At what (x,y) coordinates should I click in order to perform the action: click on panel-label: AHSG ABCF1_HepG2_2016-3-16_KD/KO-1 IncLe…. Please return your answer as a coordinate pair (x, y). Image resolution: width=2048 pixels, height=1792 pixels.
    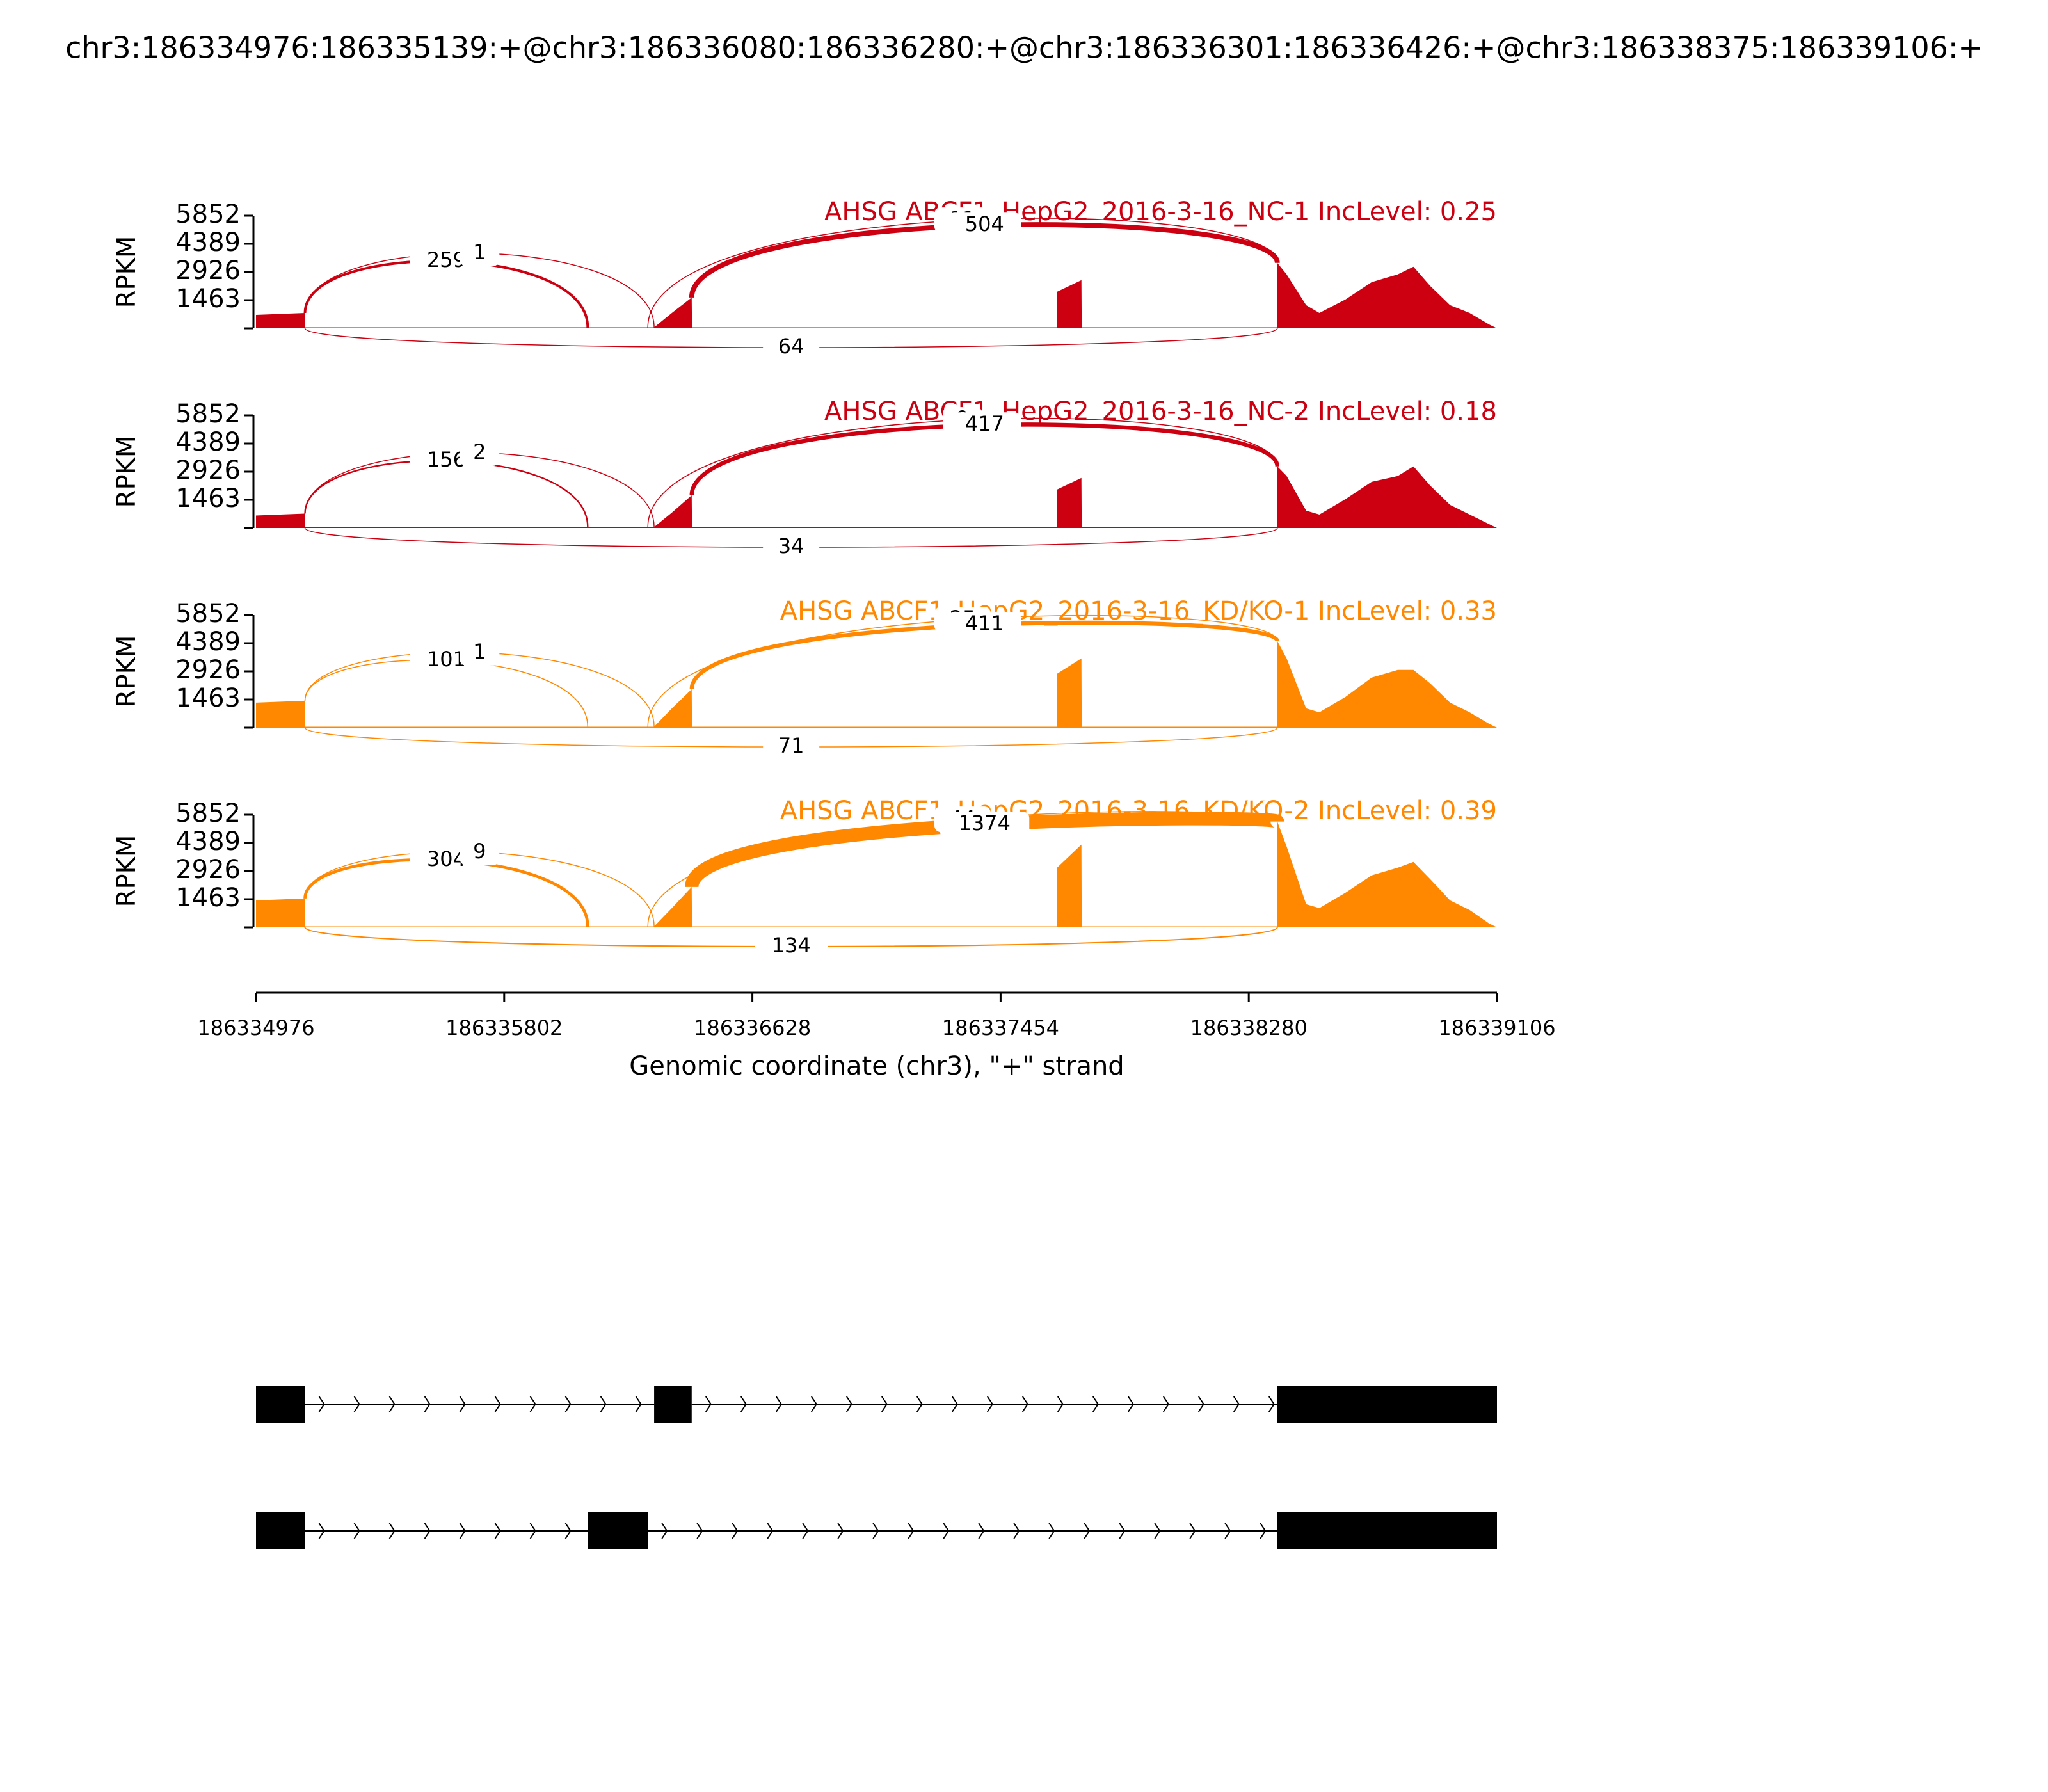
    Looking at the image, I should click on (1138, 611).